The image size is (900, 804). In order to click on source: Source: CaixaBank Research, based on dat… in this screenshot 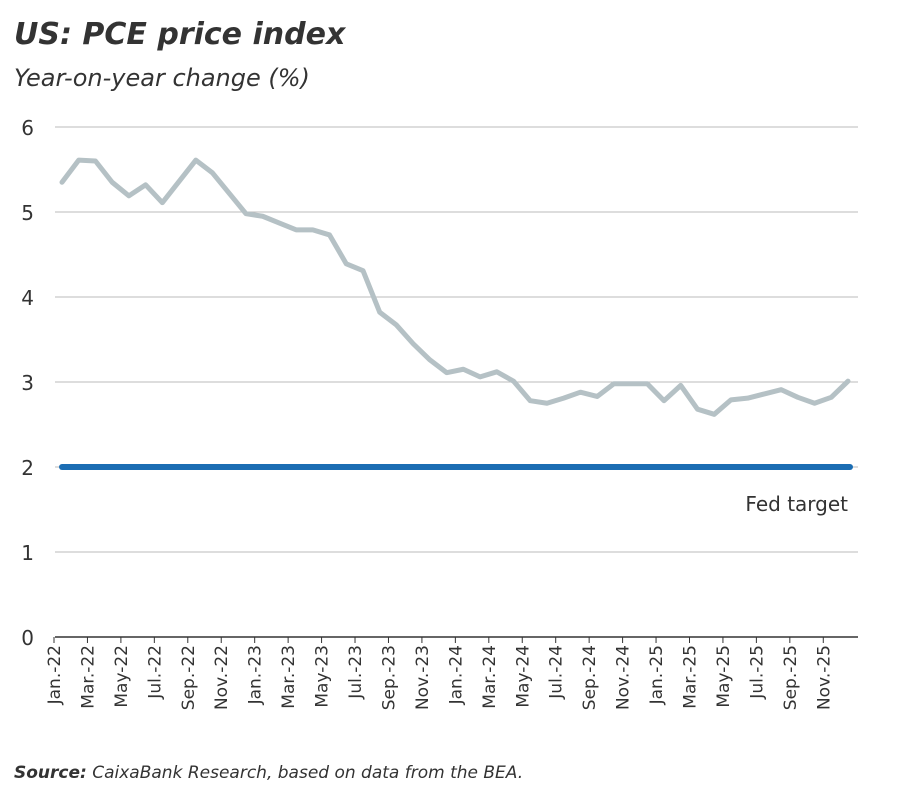, I will do `click(268, 773)`.